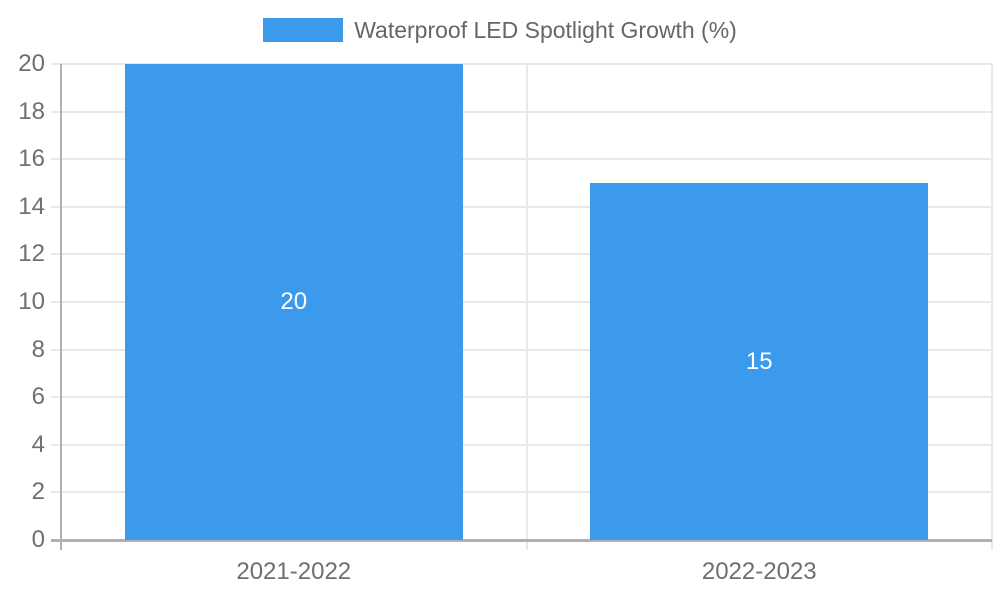  What do you see at coordinates (38, 397) in the screenshot?
I see `y-tick-label: 6` at bounding box center [38, 397].